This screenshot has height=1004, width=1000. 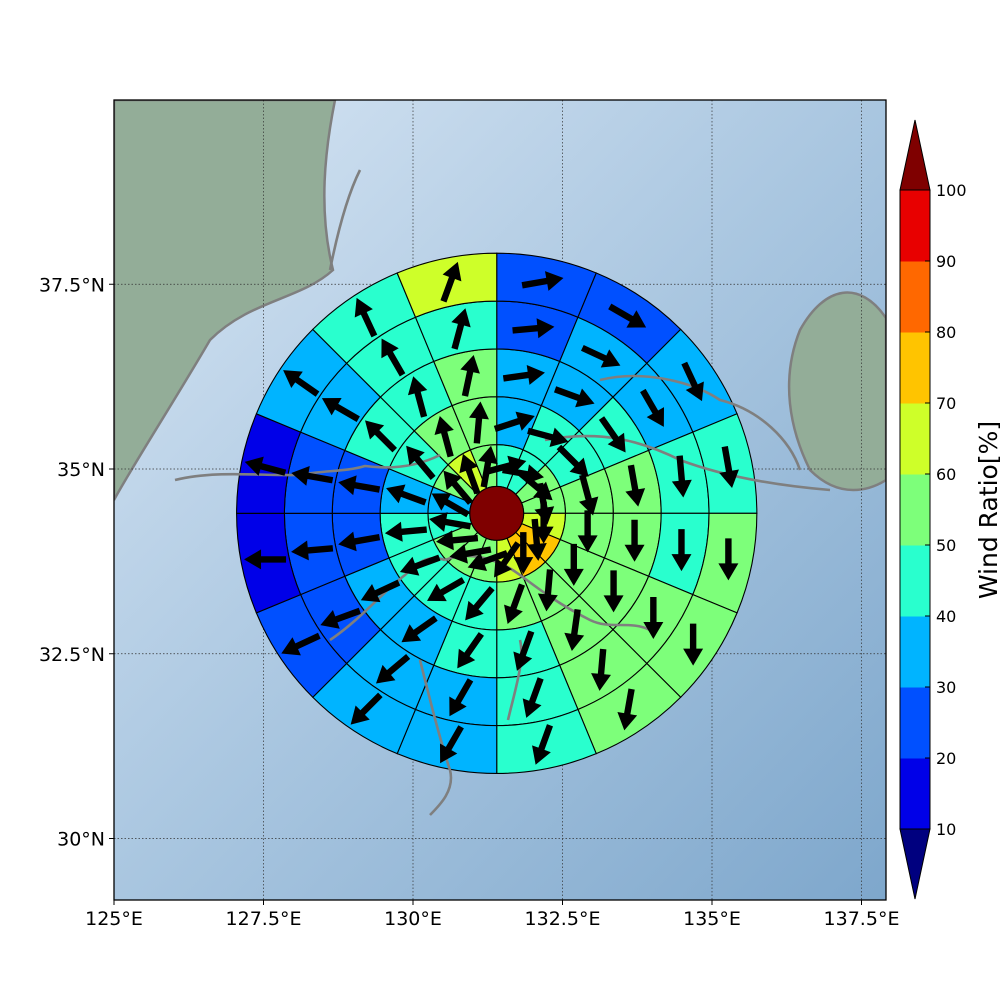 What do you see at coordinates (946, 758) in the screenshot?
I see `colorbar-tick-label: 20` at bounding box center [946, 758].